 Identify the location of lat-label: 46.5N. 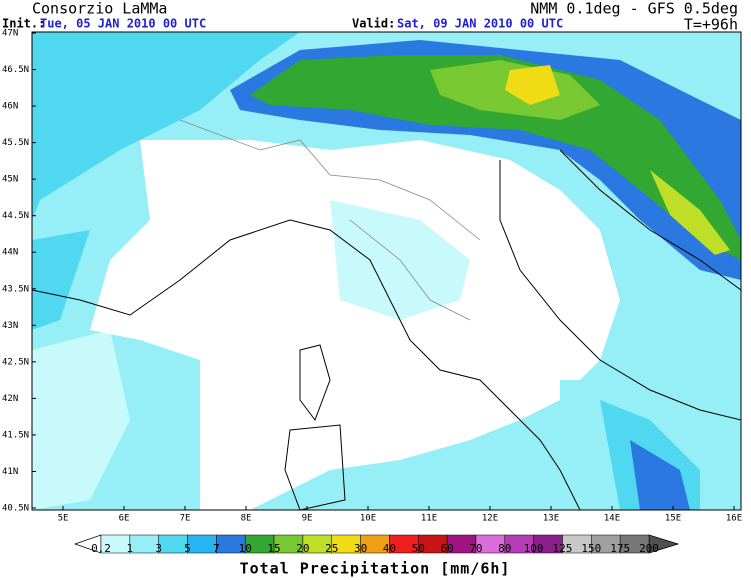
(15, 70).